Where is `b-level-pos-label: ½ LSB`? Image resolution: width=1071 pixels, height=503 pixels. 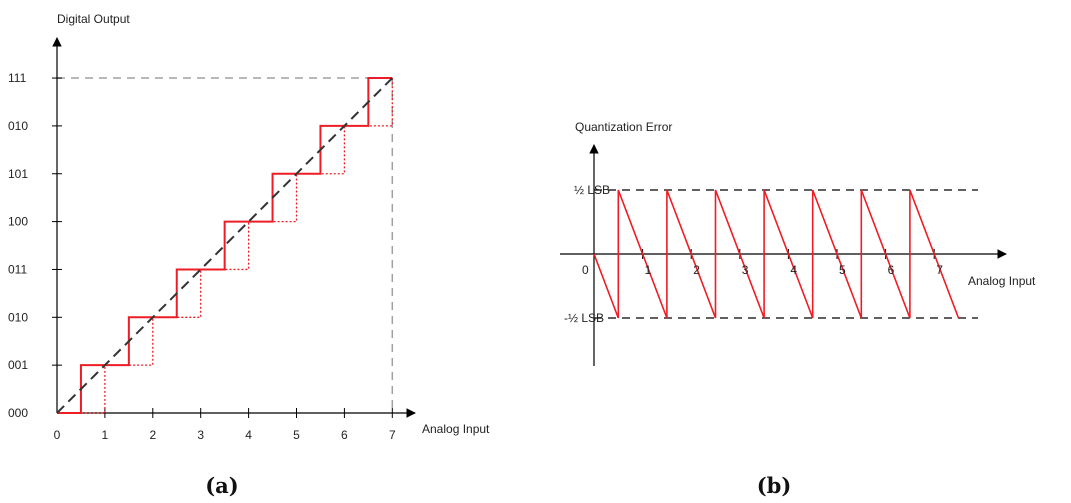
b-level-pos-label: ½ LSB is located at coordinates (592, 190).